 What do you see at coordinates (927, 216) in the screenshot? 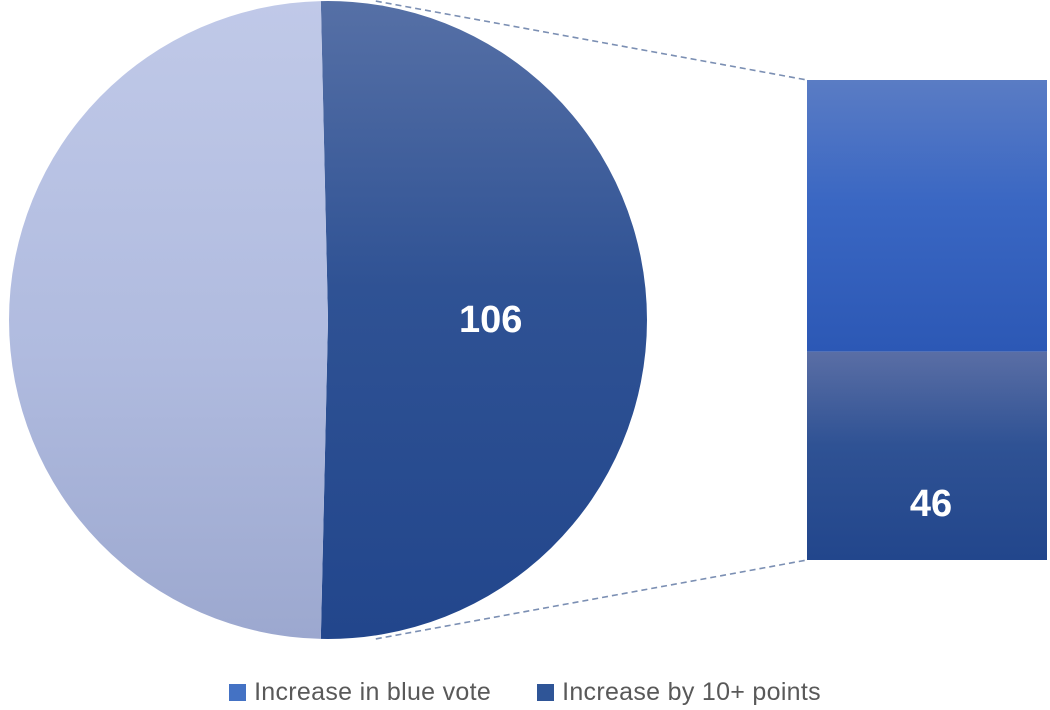
I see `bar-segment-top` at bounding box center [927, 216].